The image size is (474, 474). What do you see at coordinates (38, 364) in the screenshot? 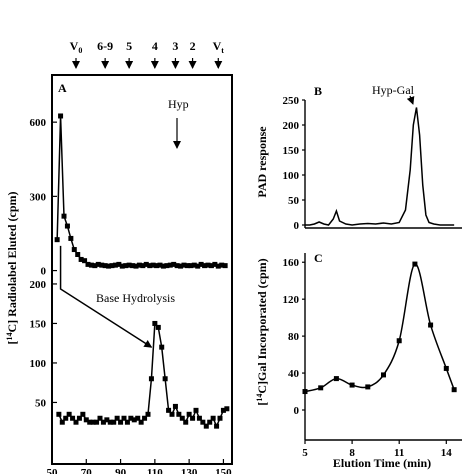
I see `panel-a-bottom-ytick-label: 100` at bounding box center [38, 364].